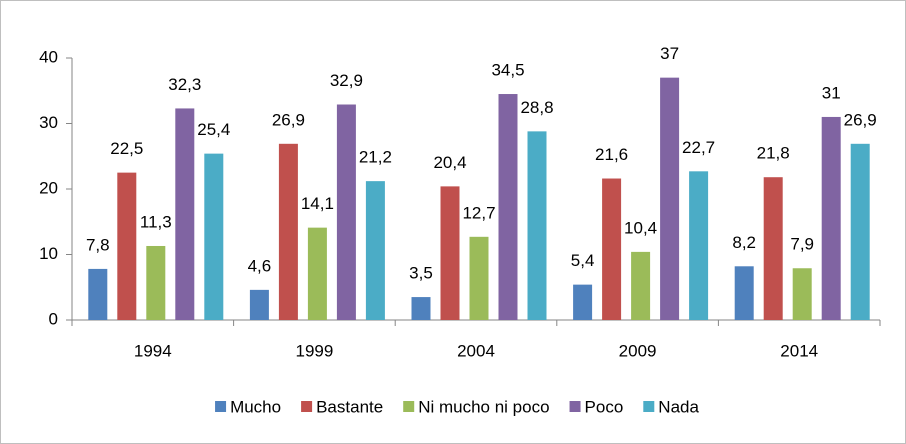 The width and height of the screenshot is (906, 444). I want to click on x-tick-label: 1994, so click(153, 350).